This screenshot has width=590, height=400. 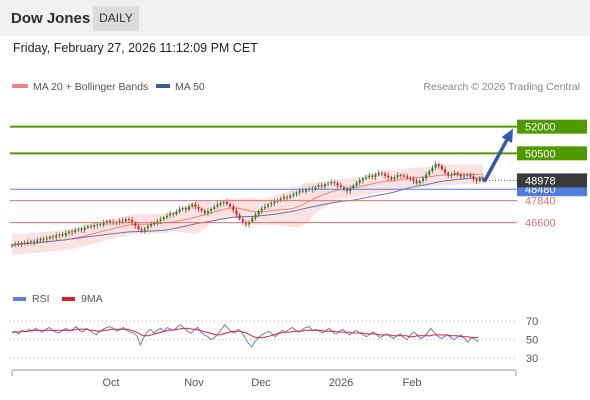 I want to click on ma20-legend-swatch, so click(x=20, y=86).